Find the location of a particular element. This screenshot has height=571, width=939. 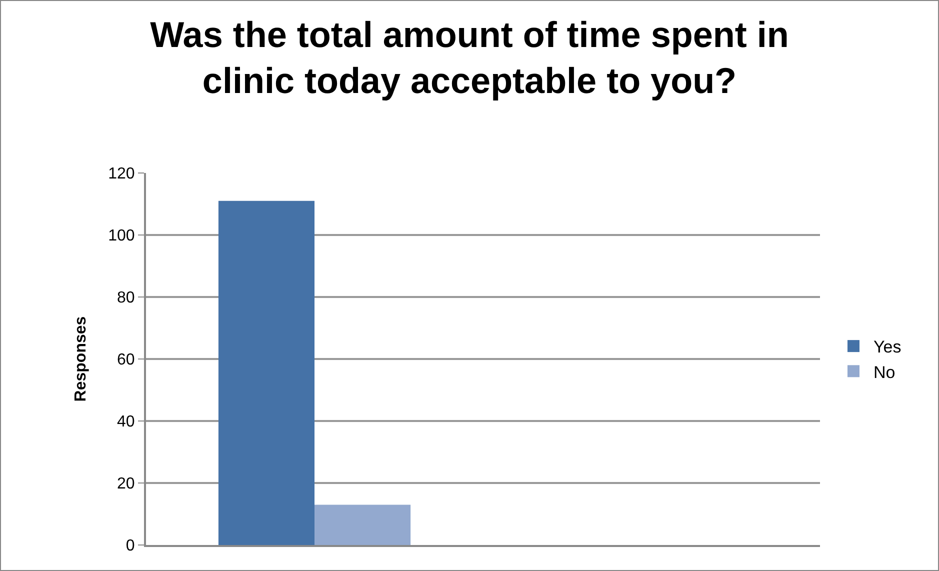

legend-label: No is located at coordinates (884, 372).